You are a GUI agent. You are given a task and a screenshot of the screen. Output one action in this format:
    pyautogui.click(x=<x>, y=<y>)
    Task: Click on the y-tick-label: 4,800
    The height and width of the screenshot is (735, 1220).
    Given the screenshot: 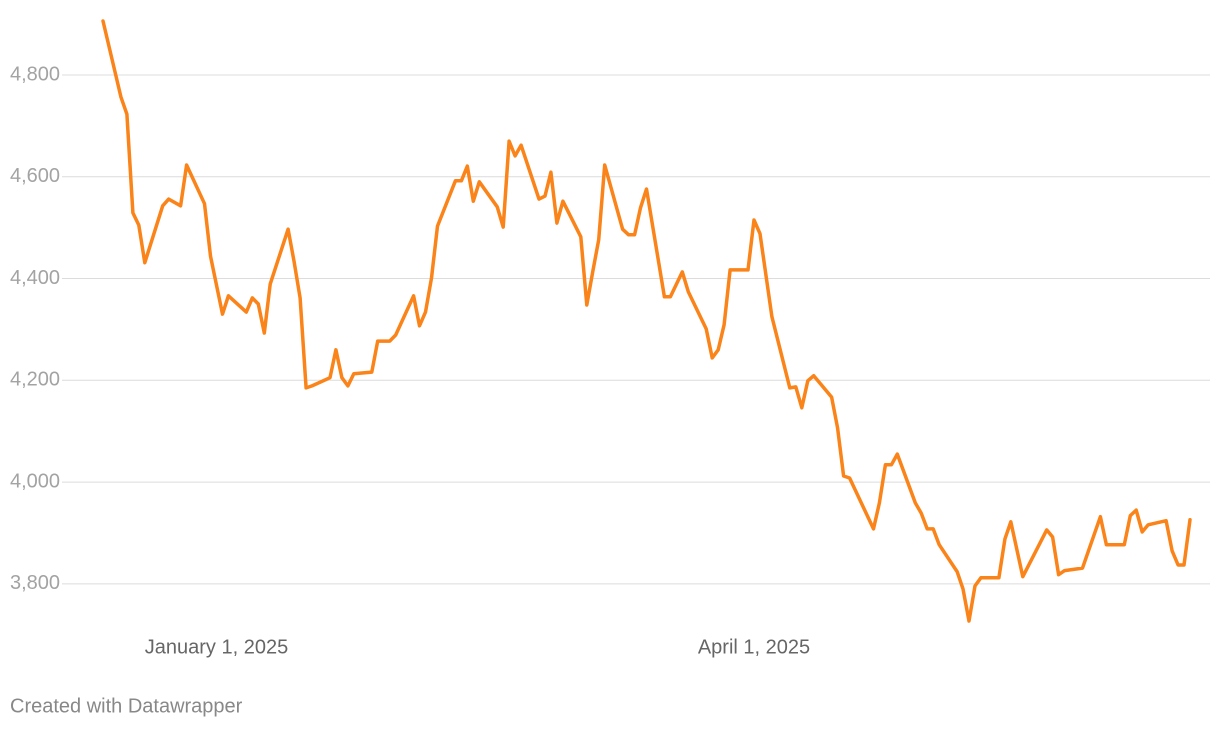 What is the action you would take?
    pyautogui.click(x=35, y=74)
    